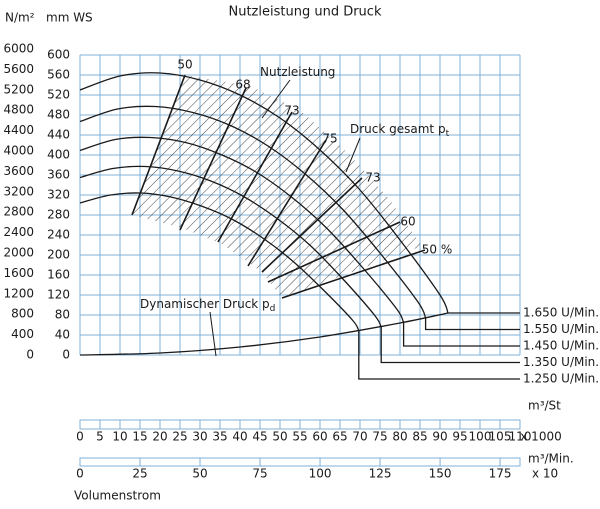 Image resolution: width=600 pixels, height=509 pixels. What do you see at coordinates (305, 12) in the screenshot?
I see `chart-title: Nutzleistung und Druck` at bounding box center [305, 12].